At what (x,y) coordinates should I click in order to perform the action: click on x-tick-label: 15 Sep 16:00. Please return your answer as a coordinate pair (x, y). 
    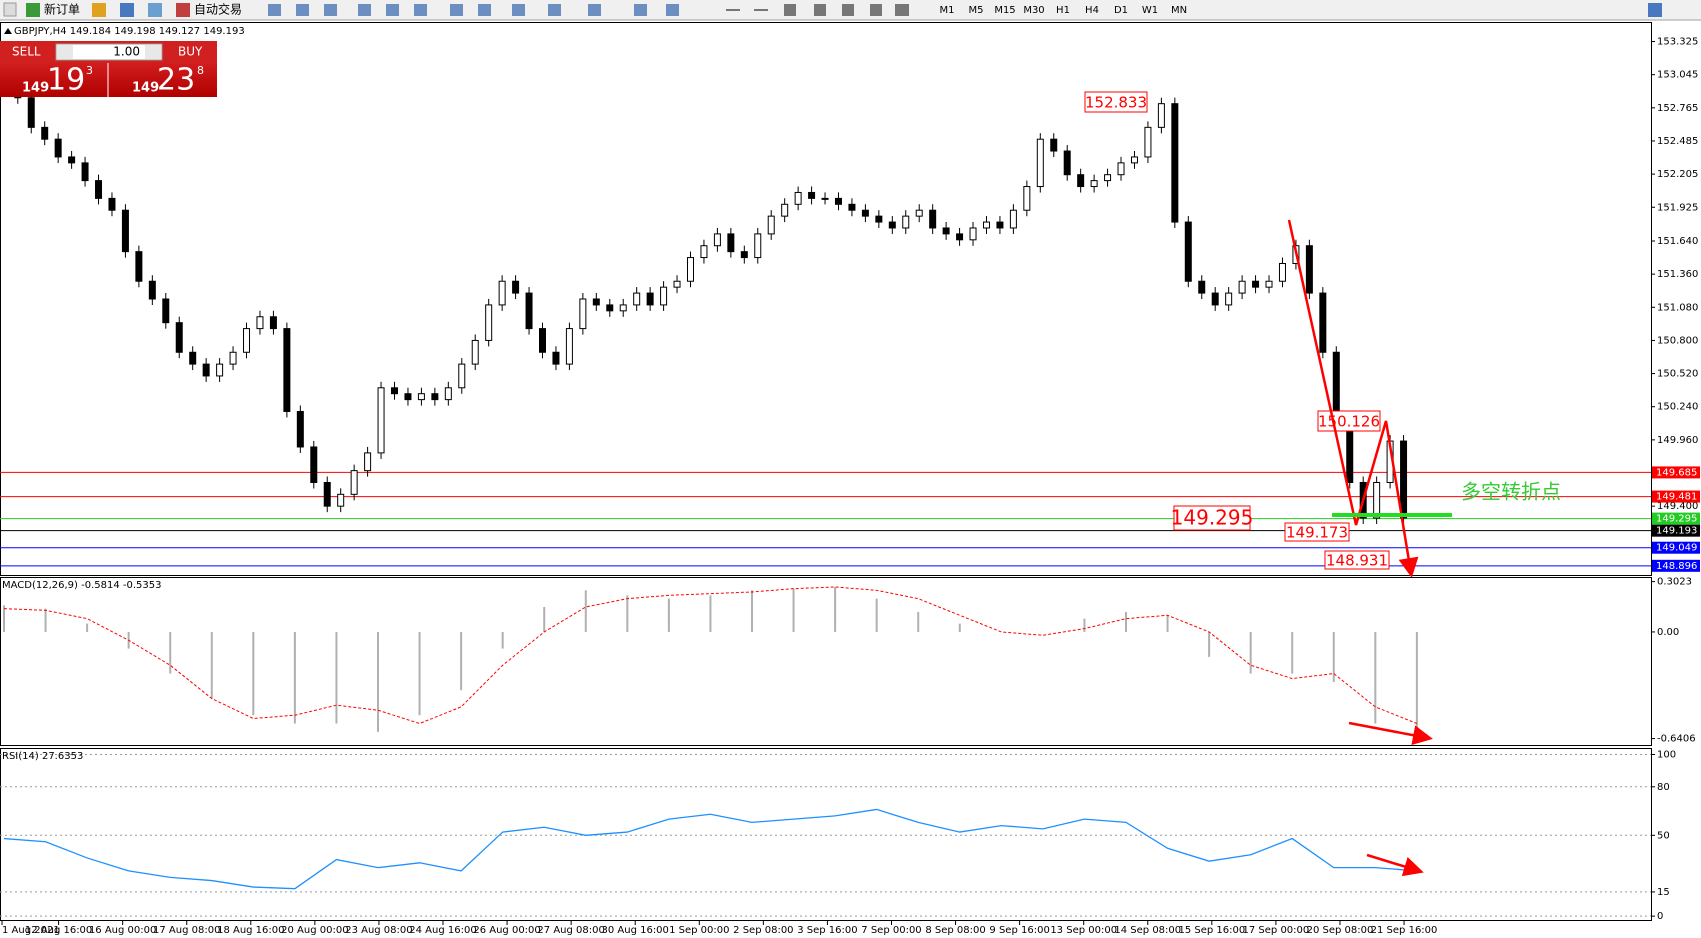
    Looking at the image, I should click on (1211, 930).